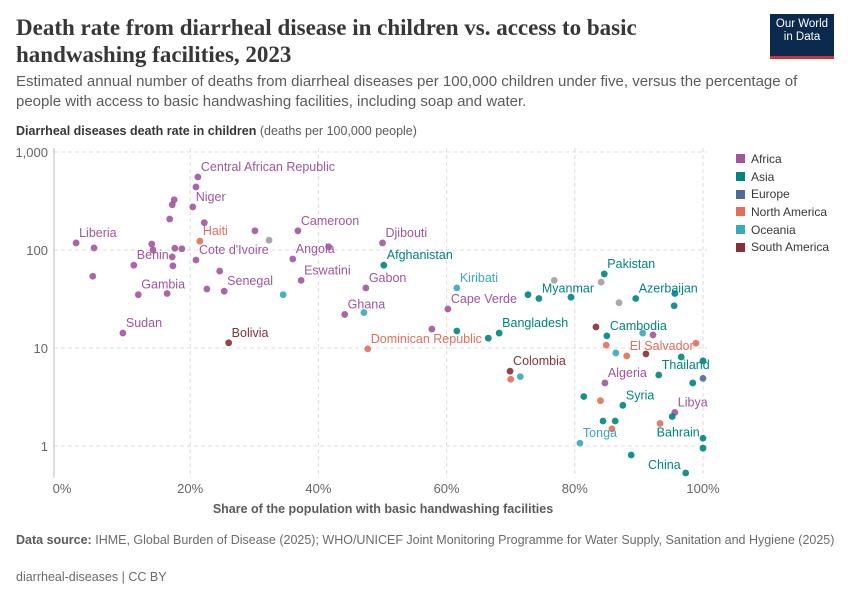  What do you see at coordinates (763, 176) in the screenshot?
I see `legend-label: Asia` at bounding box center [763, 176].